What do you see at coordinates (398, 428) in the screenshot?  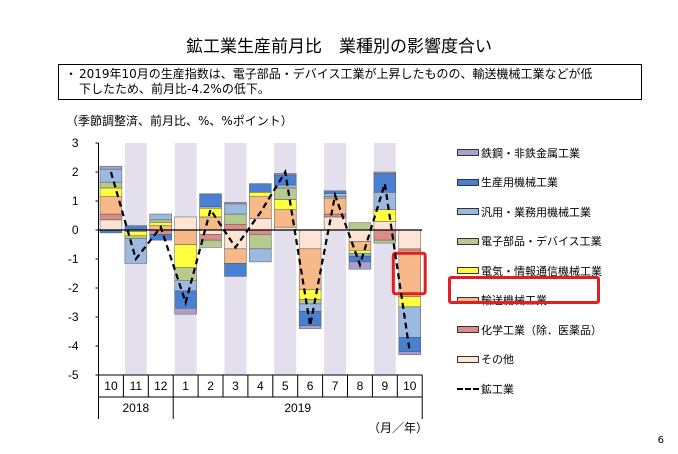 I see `period-label: （月／年）` at bounding box center [398, 428].